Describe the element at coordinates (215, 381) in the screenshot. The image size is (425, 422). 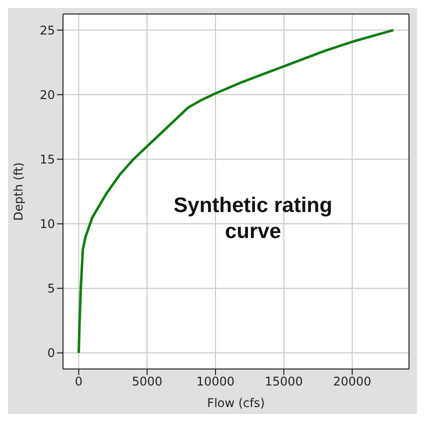
I see `x-tick-label: 10000` at that location.